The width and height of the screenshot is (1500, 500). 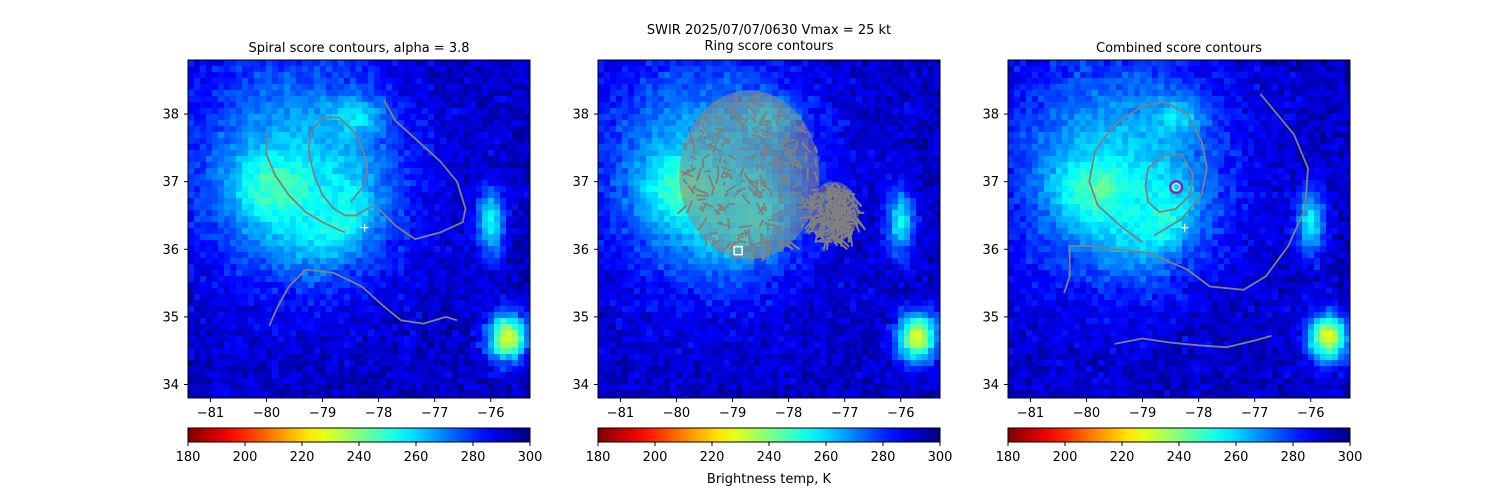 What do you see at coordinates (769, 479) in the screenshot?
I see `colorbar-label: Brightness temp, K` at bounding box center [769, 479].